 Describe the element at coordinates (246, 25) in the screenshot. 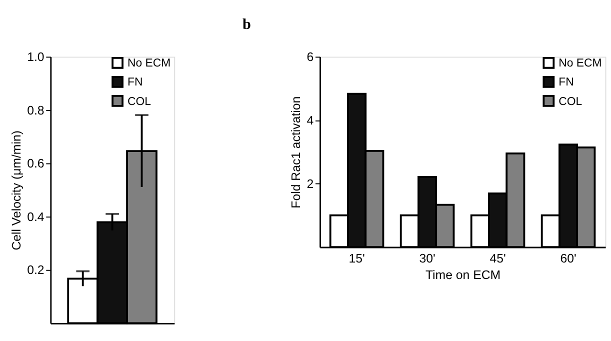

I see `chart-title: b` at that location.